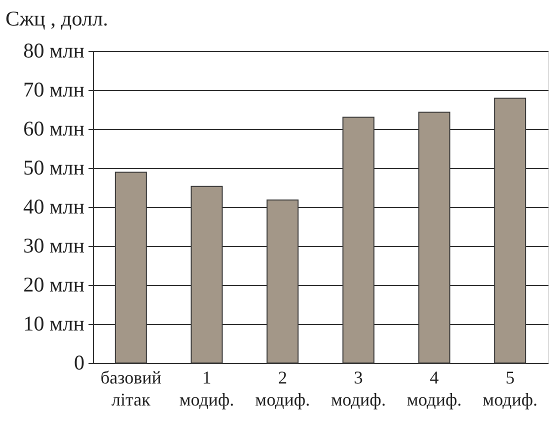 This screenshot has width=551, height=428. Describe the element at coordinates (282, 389) in the screenshot. I see `x-tick-label: 2 модиф.` at that location.